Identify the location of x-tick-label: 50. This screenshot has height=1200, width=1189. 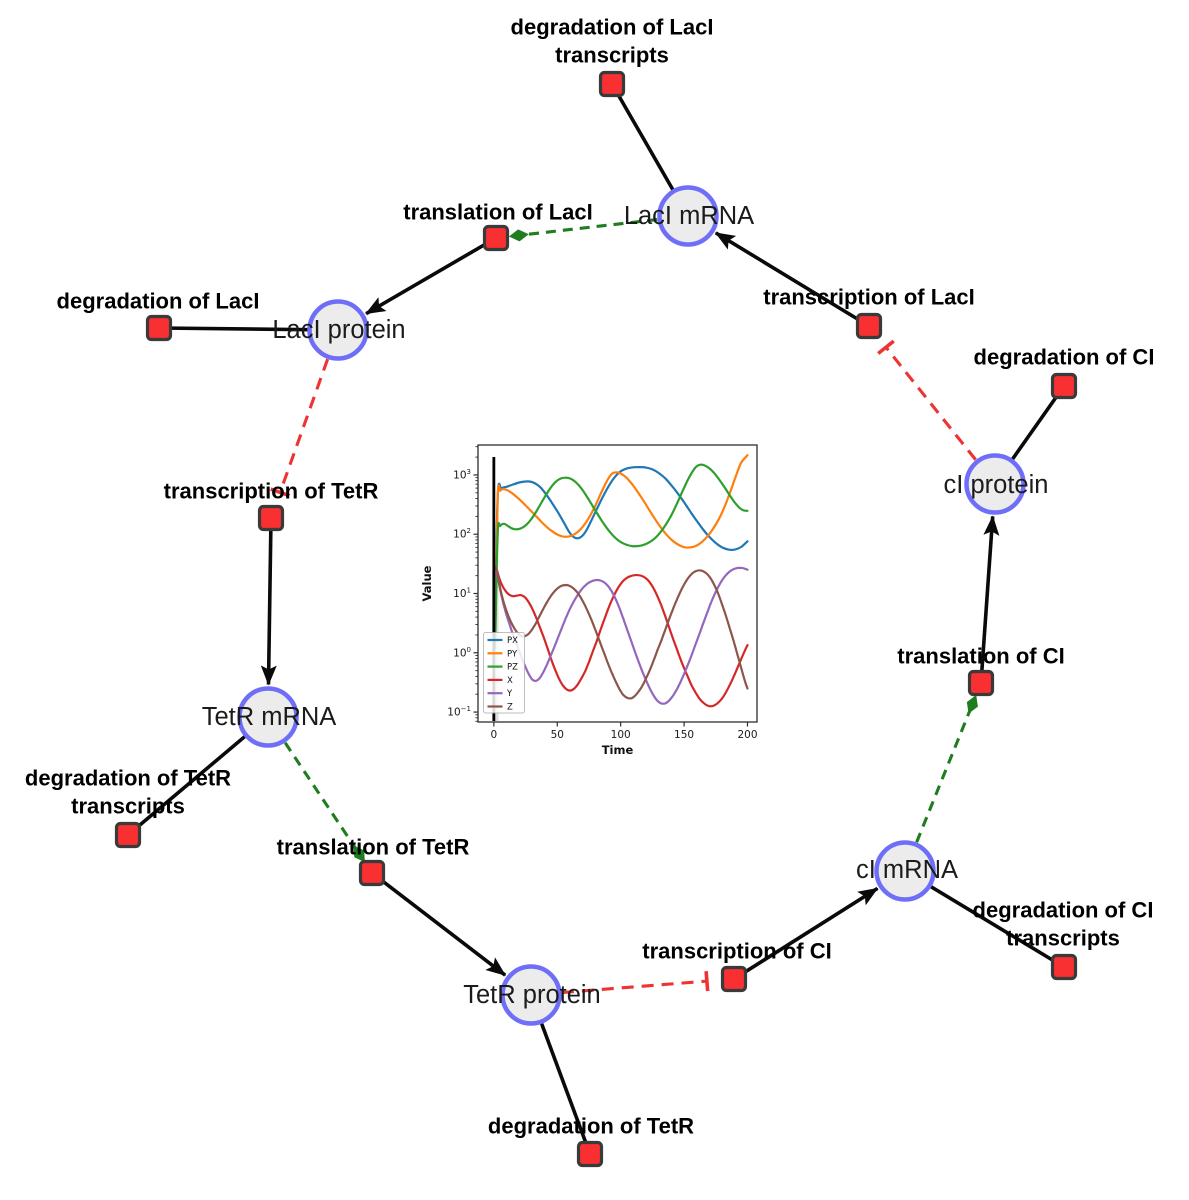
(557, 735).